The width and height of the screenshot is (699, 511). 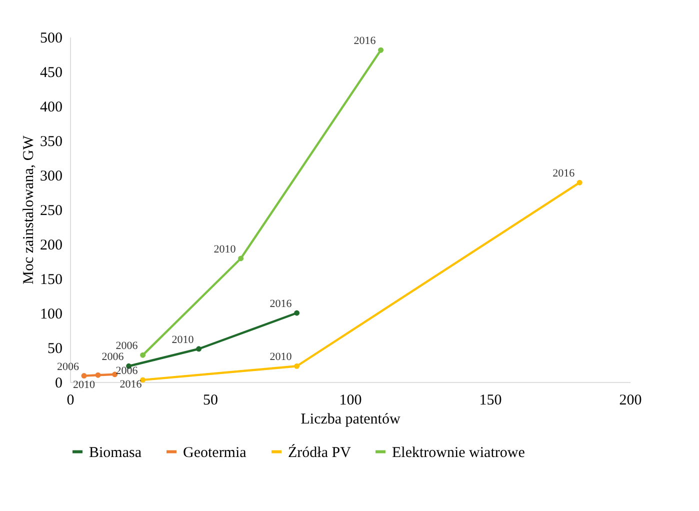 What do you see at coordinates (350, 400) in the screenshot?
I see `x-tick-label: 100` at bounding box center [350, 400].